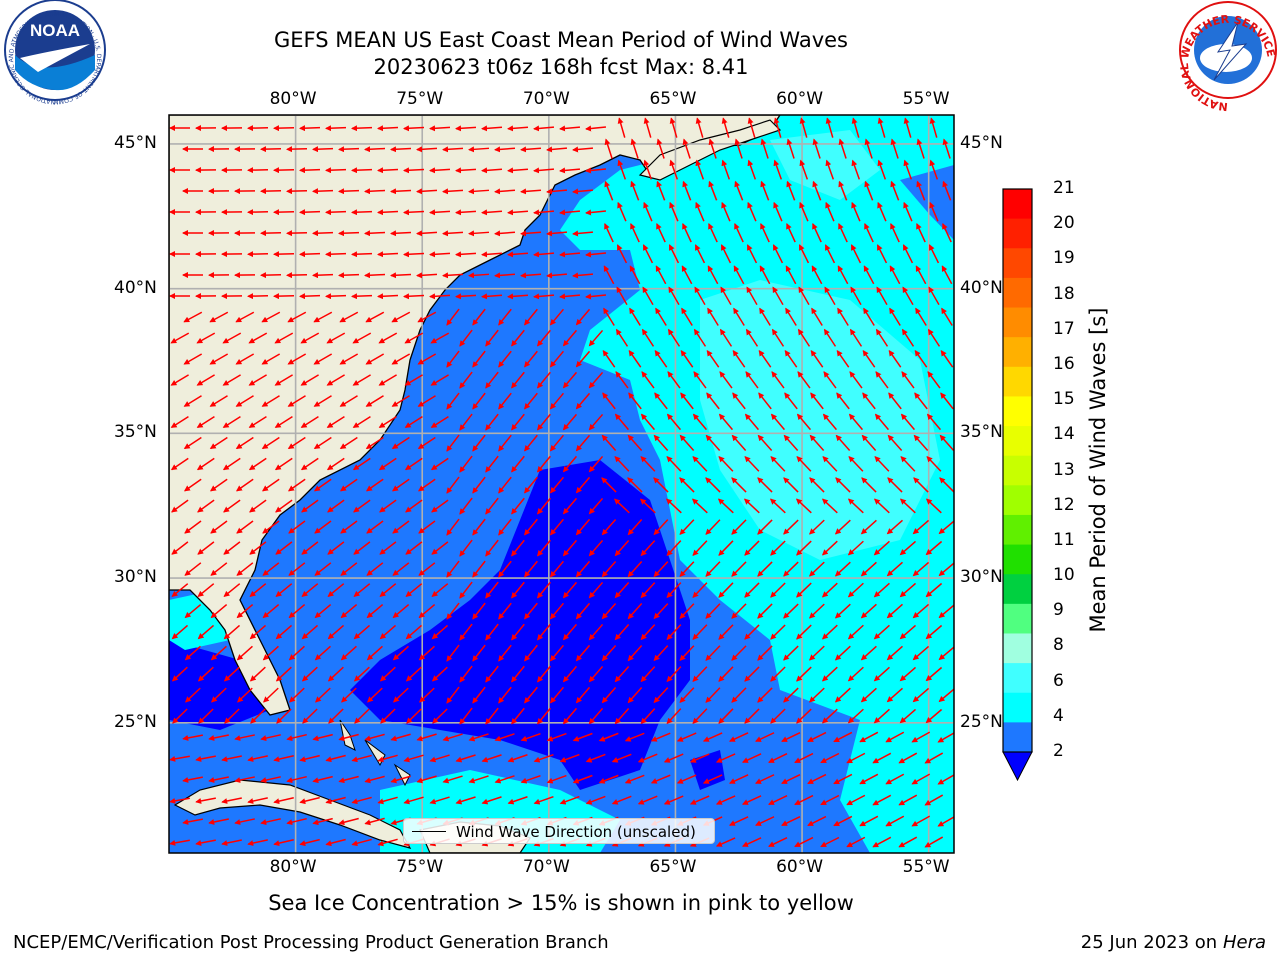 Image resolution: width=1280 pixels, height=960 pixels. Describe the element at coordinates (1064, 539) in the screenshot. I see `colorbar-tick-label: 11` at that location.